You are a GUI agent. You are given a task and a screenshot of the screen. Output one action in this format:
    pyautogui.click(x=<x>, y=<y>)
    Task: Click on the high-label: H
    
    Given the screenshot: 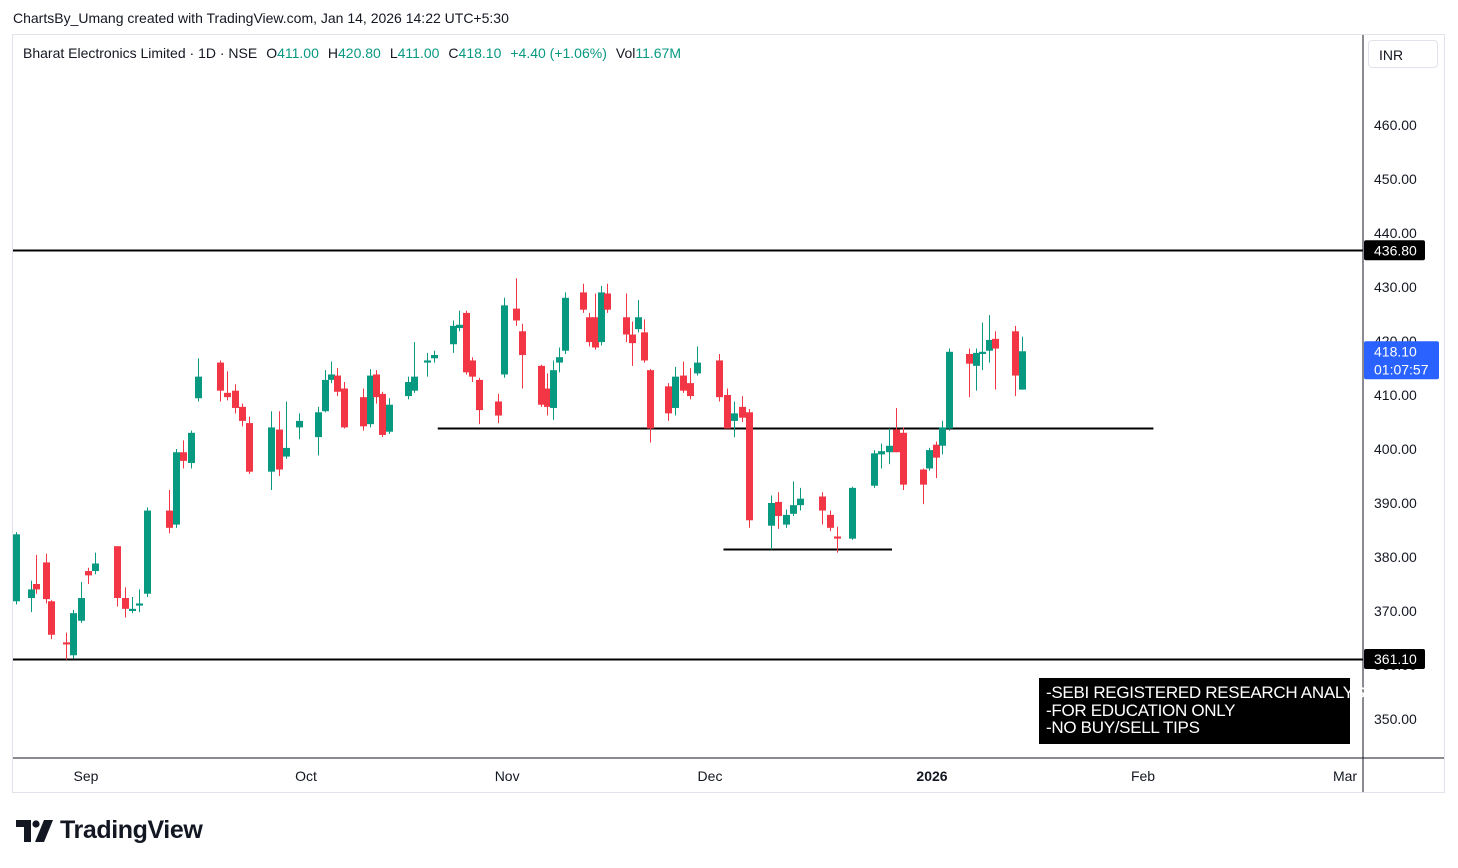 What is the action you would take?
    pyautogui.click(x=332, y=53)
    